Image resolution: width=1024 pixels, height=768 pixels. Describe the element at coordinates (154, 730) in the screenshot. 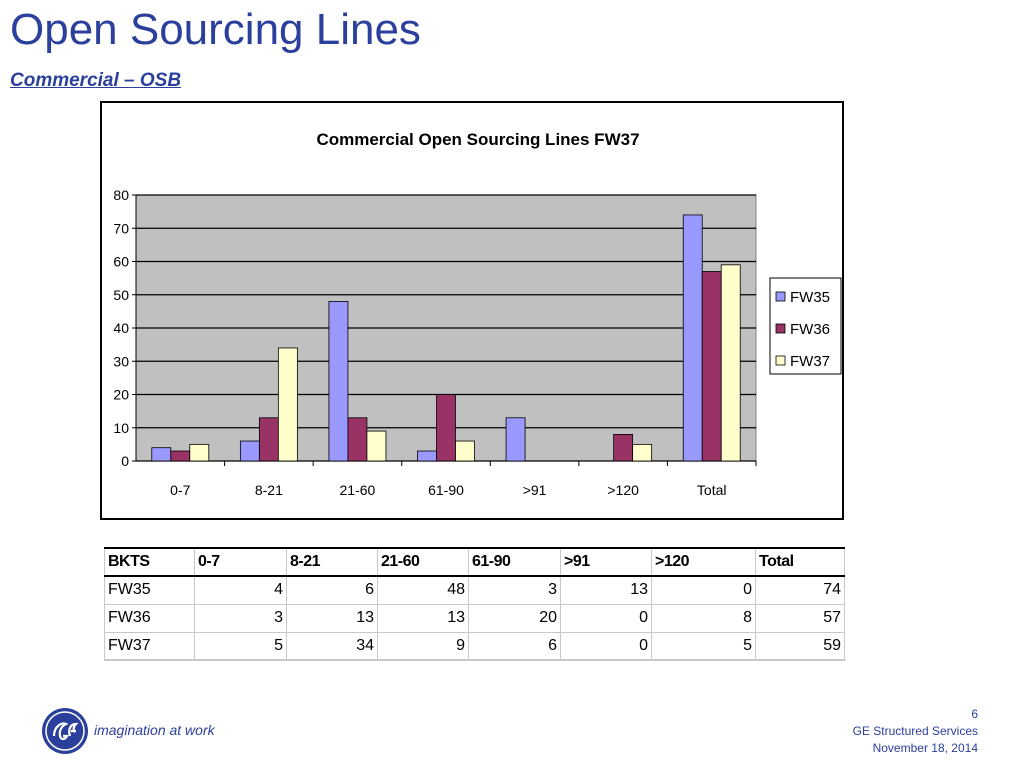

I see `tagline: imagination at work` at that location.